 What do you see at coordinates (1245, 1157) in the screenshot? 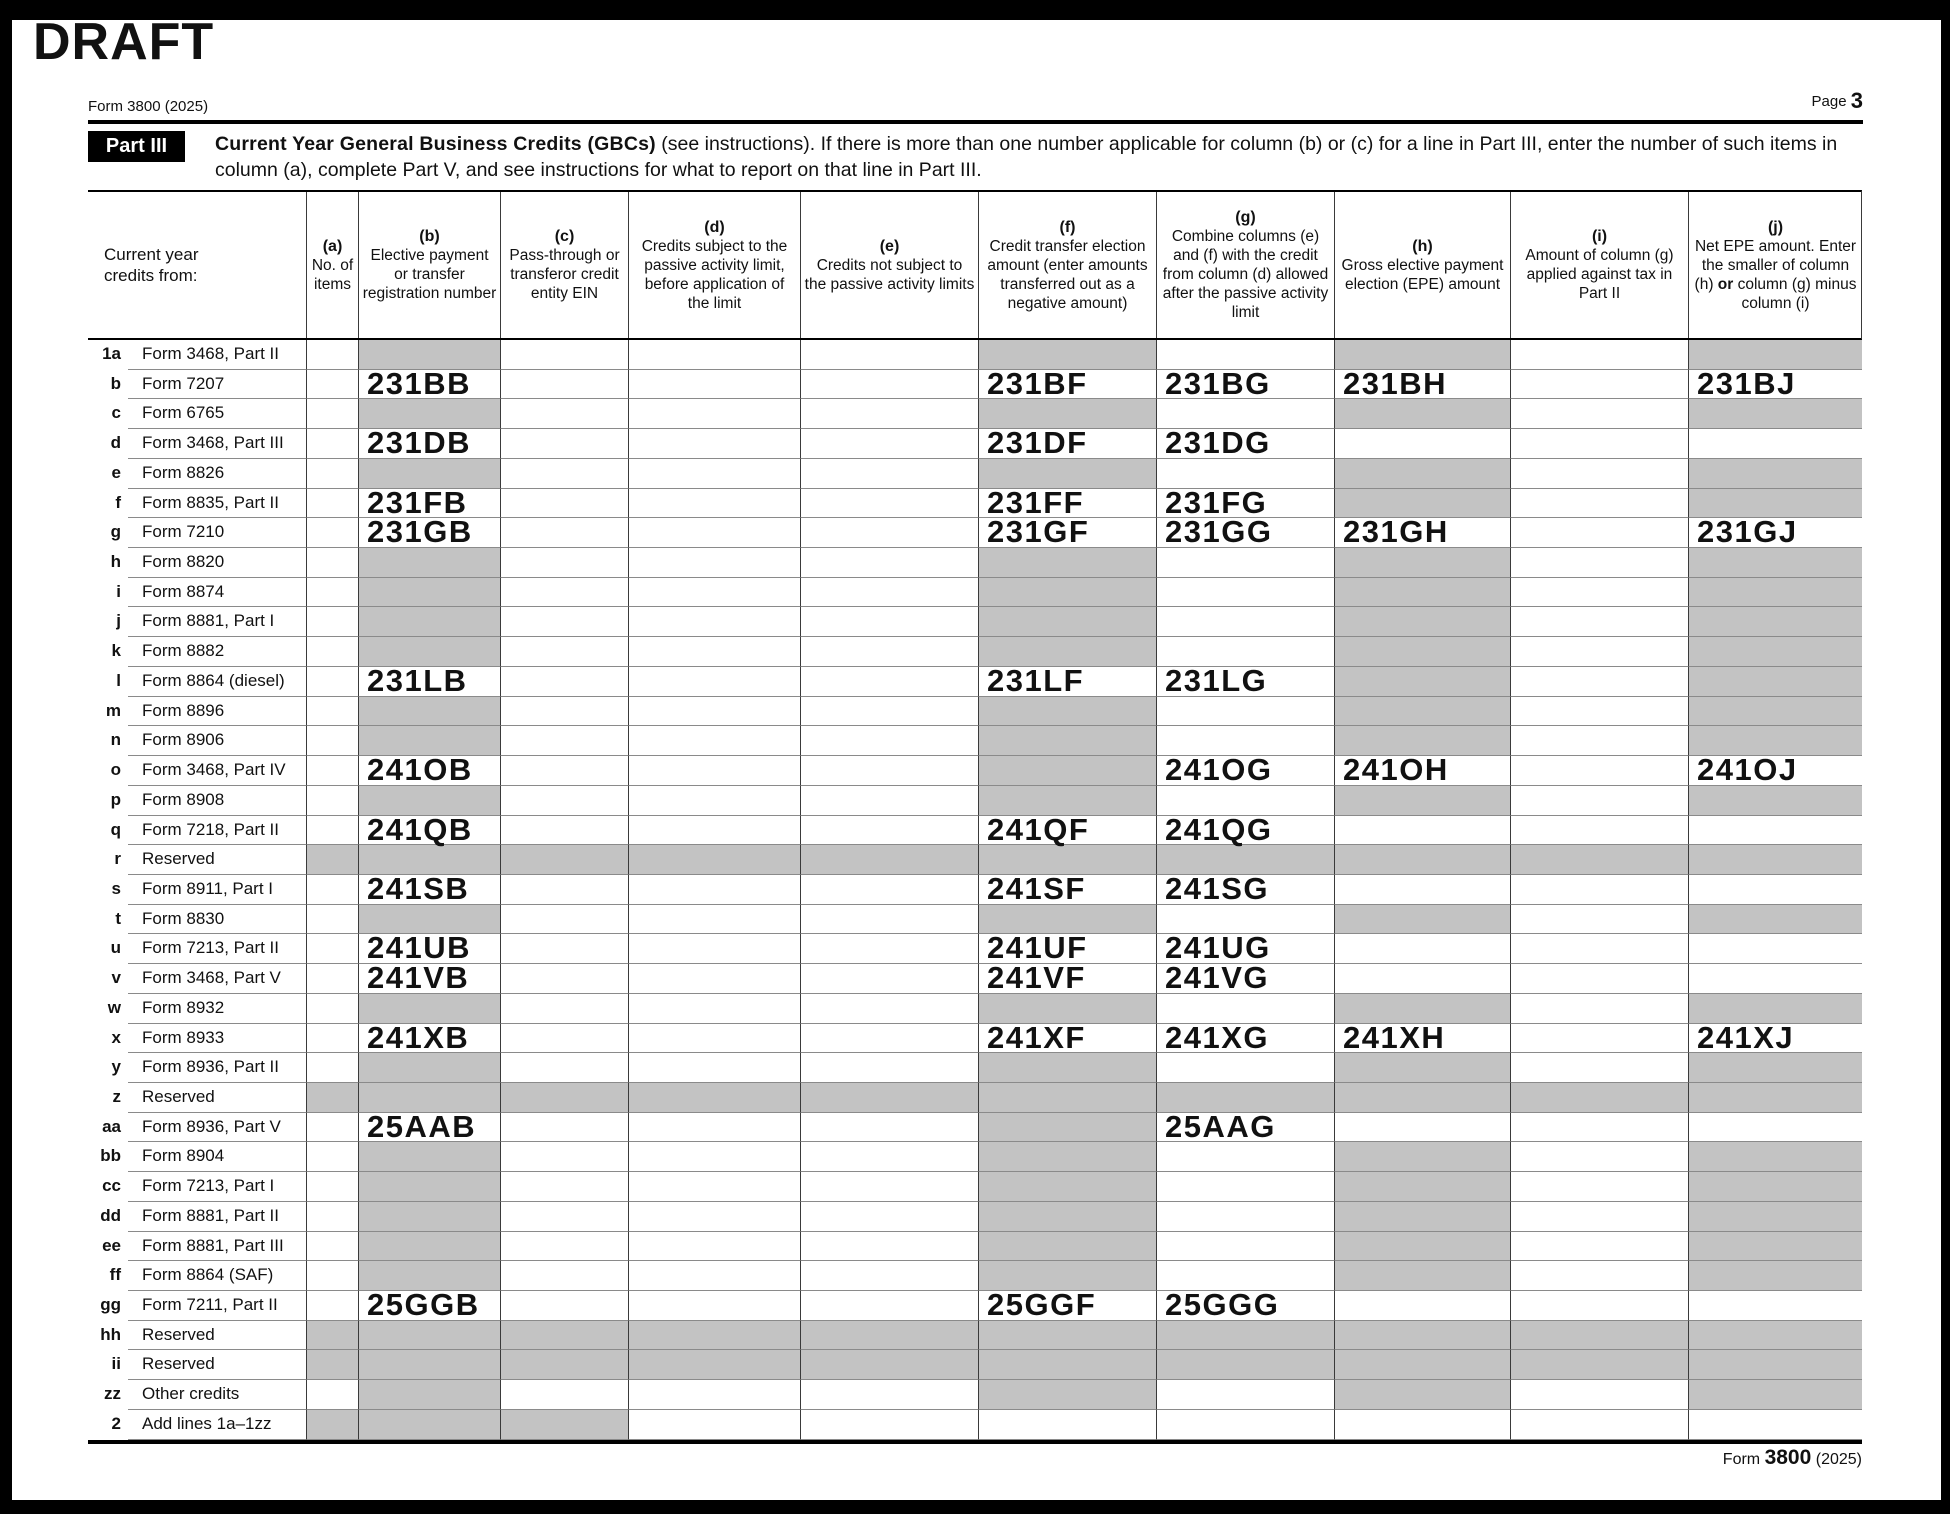
I see `cell-bb-g` at bounding box center [1245, 1157].